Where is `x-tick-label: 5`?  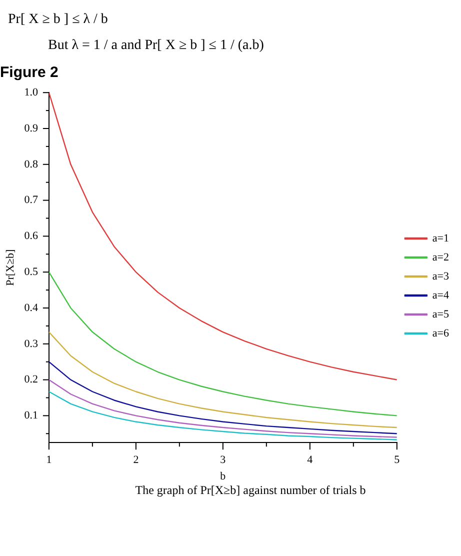
x-tick-label: 5 is located at coordinates (397, 460).